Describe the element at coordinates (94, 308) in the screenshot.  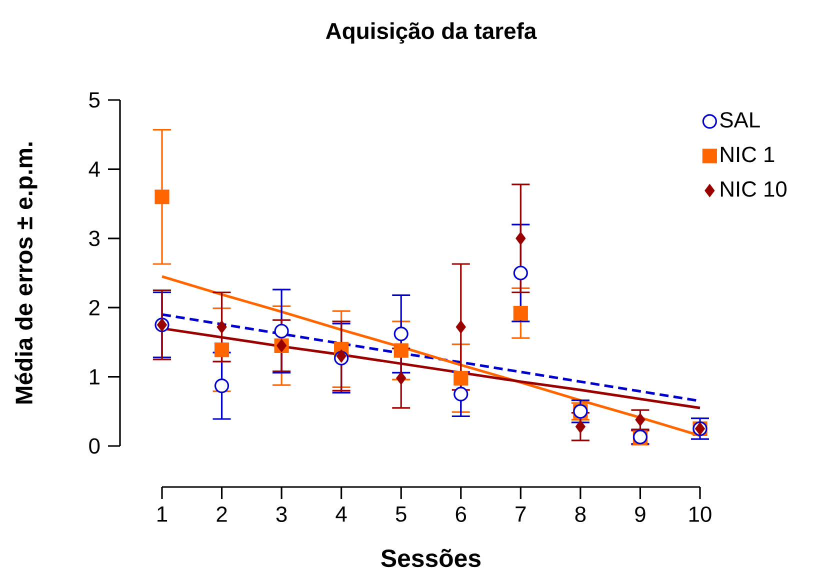
I see `y-tick-label: 2` at that location.